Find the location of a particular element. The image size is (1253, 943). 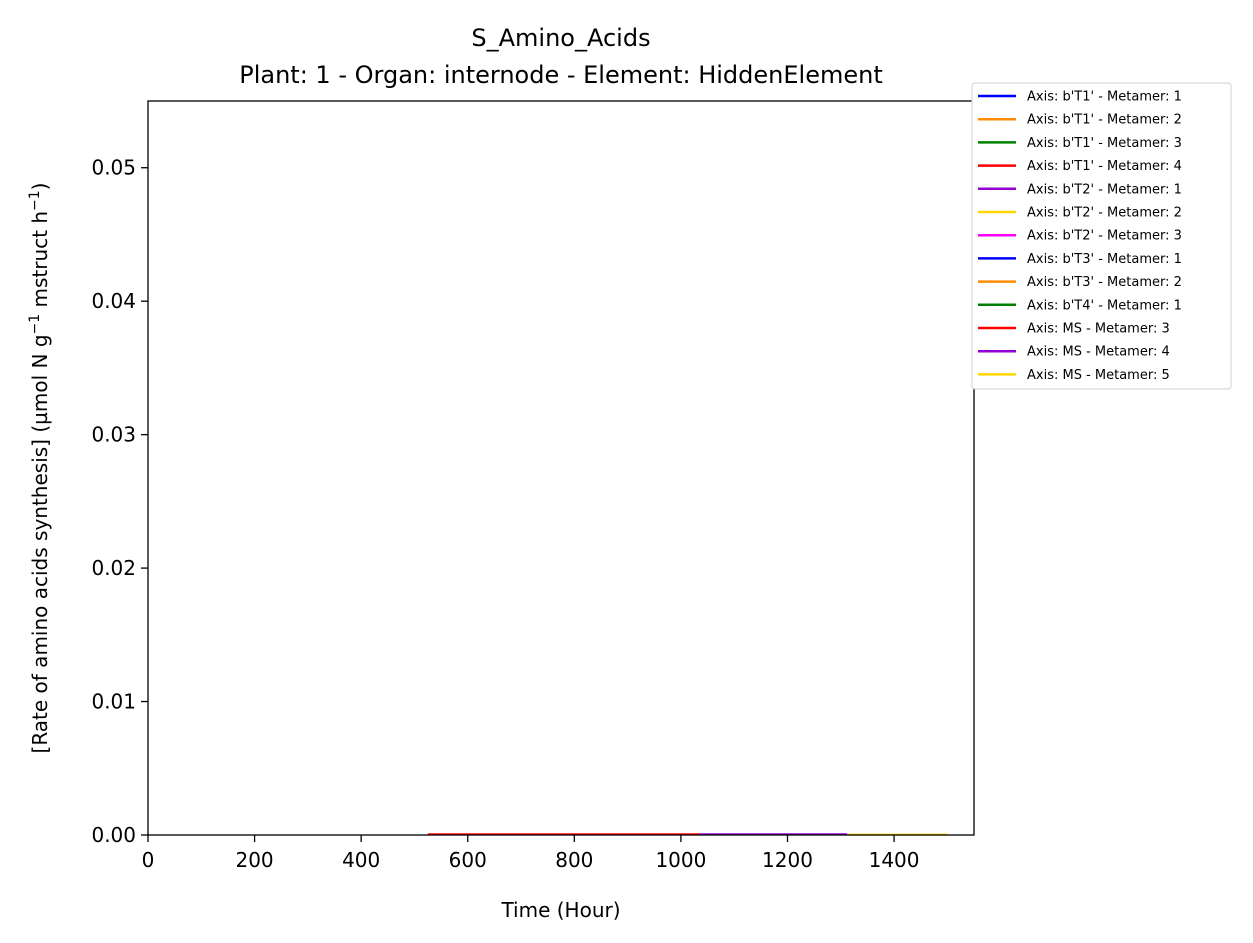

x-tick-label: 1400 is located at coordinates (894, 860).